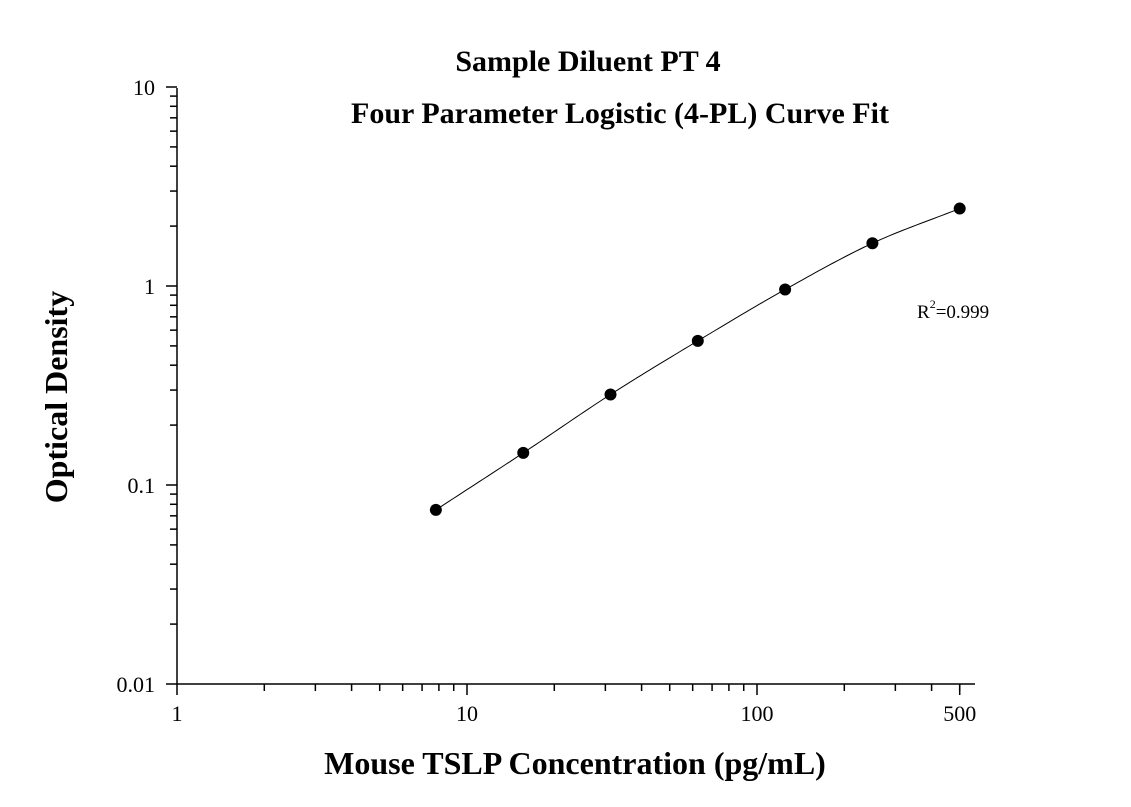 Image resolution: width=1131 pixels, height=807 pixels. What do you see at coordinates (757, 713) in the screenshot?
I see `x-tick-label: 100` at bounding box center [757, 713].